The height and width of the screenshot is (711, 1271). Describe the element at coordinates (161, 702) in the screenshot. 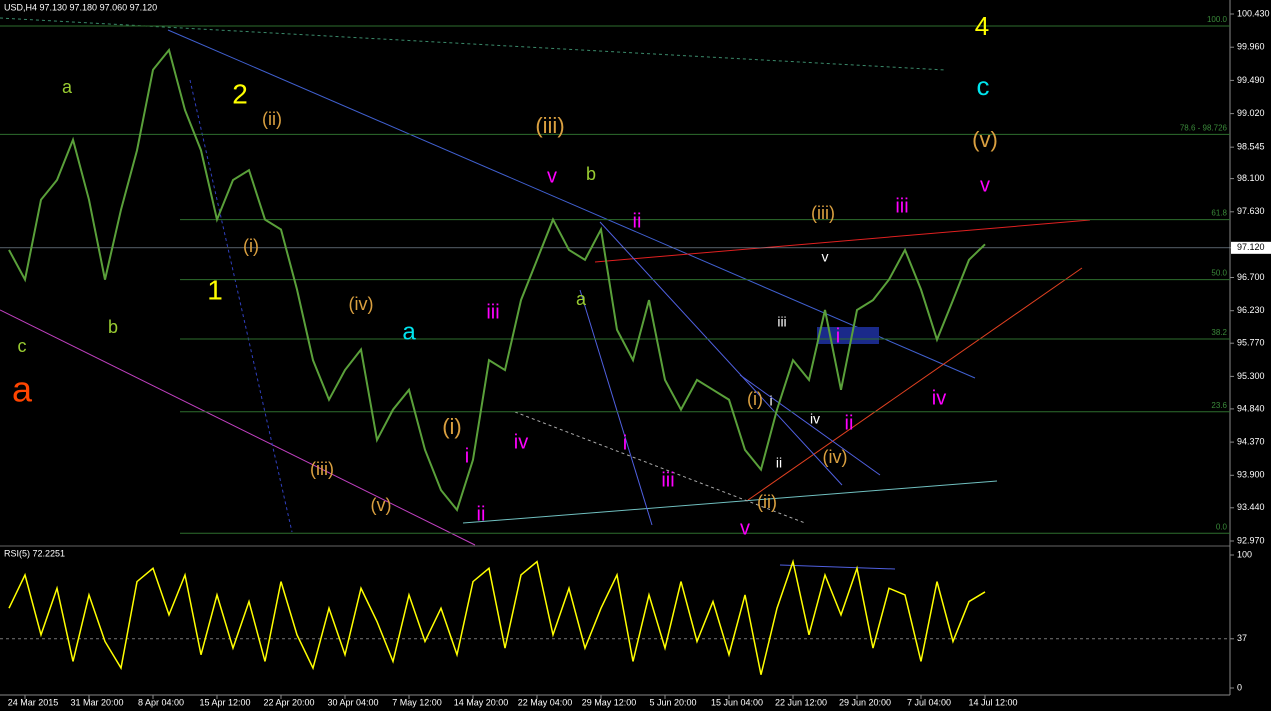

I see `x-tick-label: 8 Apr 04:00` at that location.